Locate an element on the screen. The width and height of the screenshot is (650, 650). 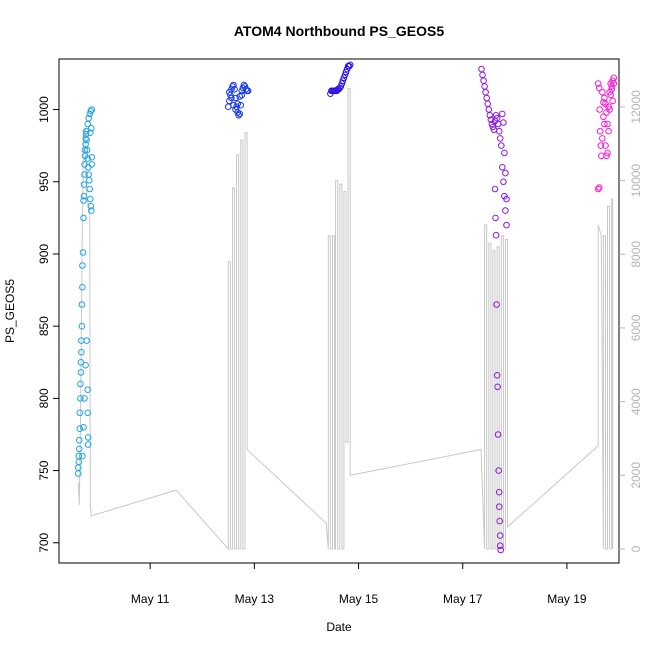
y-axis-left: 700 750 800 850 900 950 1000 is located at coordinates (48, 324).